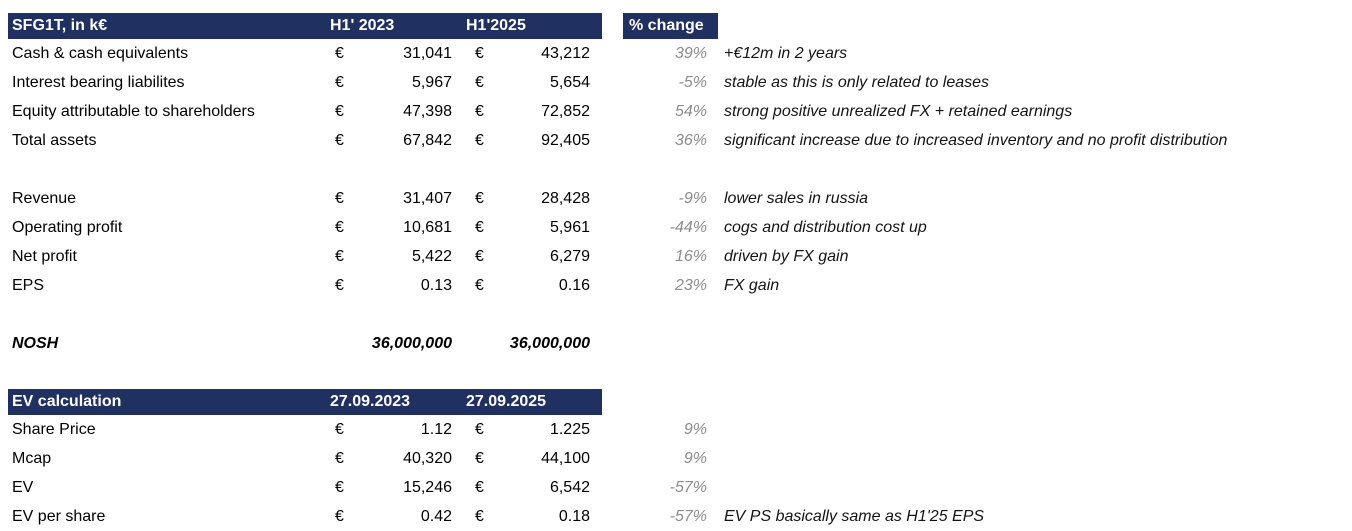 This screenshot has width=1352, height=531. Describe the element at coordinates (670, 343) in the screenshot. I see `pct-change-cell` at that location.